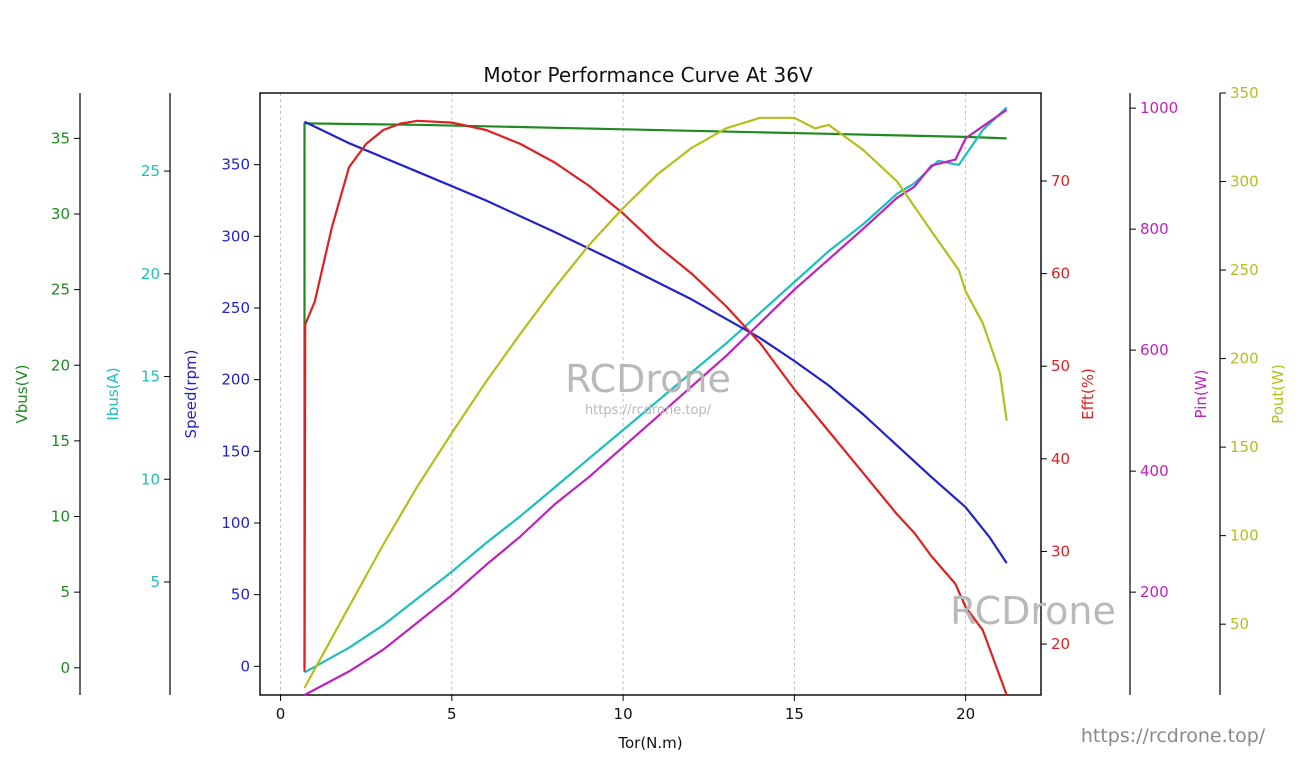  What do you see at coordinates (113, 393) in the screenshot?
I see `ibus-axis-label: Ibus(A)` at bounding box center [113, 393].